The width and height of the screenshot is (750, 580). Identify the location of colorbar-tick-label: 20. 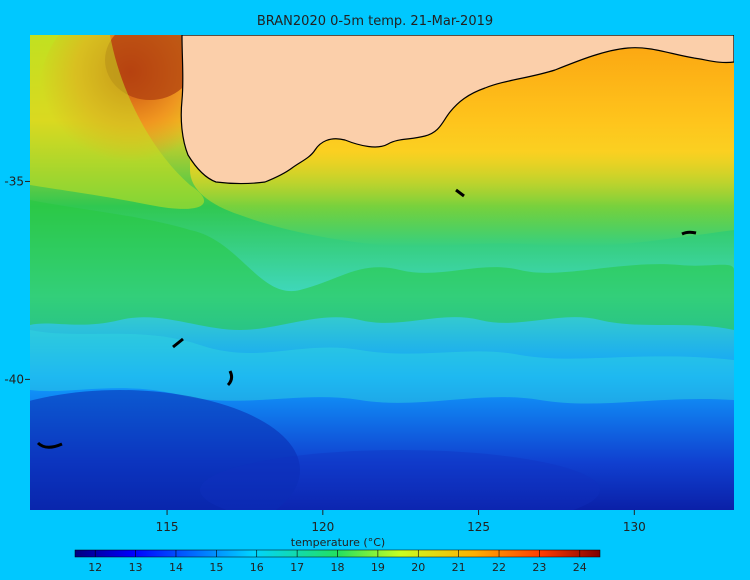
(418, 567).